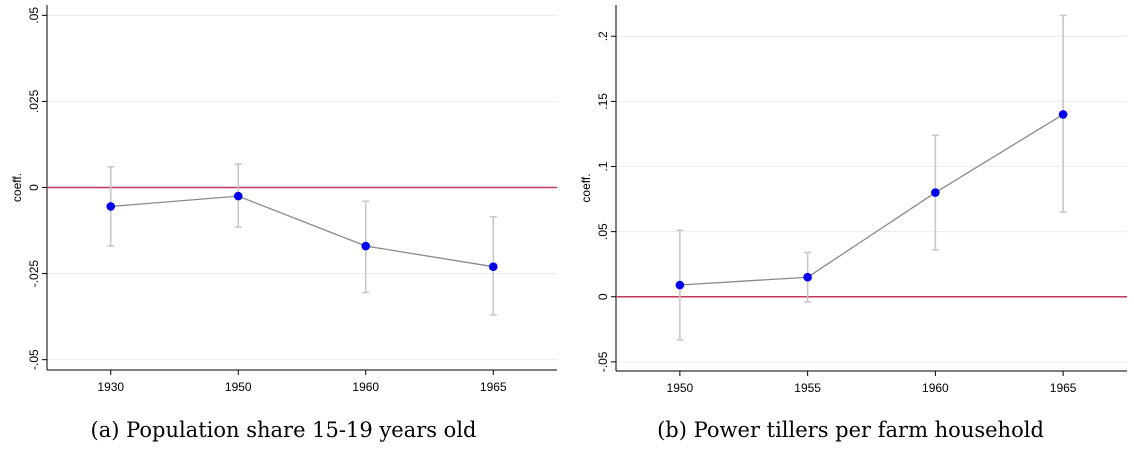  What do you see at coordinates (34, 359) in the screenshot?
I see `chart-a-y-tick-label: -.05` at bounding box center [34, 359].